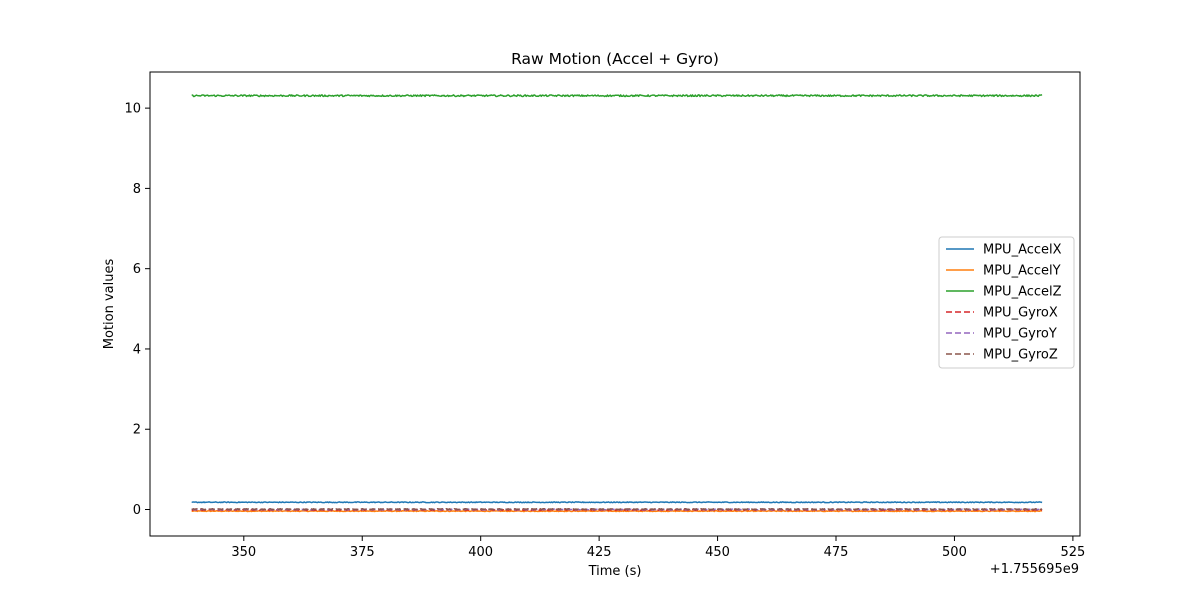 Image resolution: width=1200 pixels, height=600 pixels. I want to click on series-line-MPU_AccelZ, so click(617, 96).